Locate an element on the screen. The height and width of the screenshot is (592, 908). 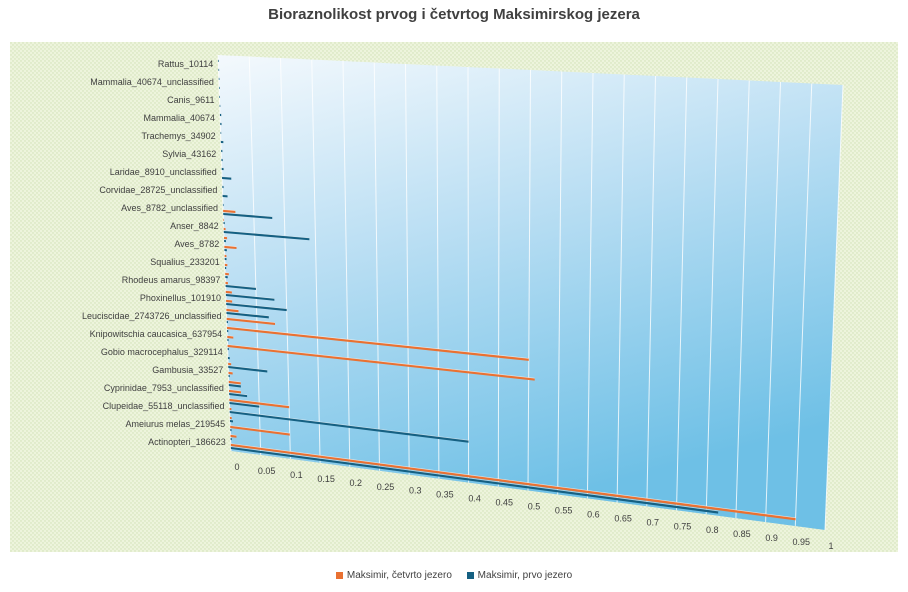
x-tick-label: 0.15 is located at coordinates (326, 479).